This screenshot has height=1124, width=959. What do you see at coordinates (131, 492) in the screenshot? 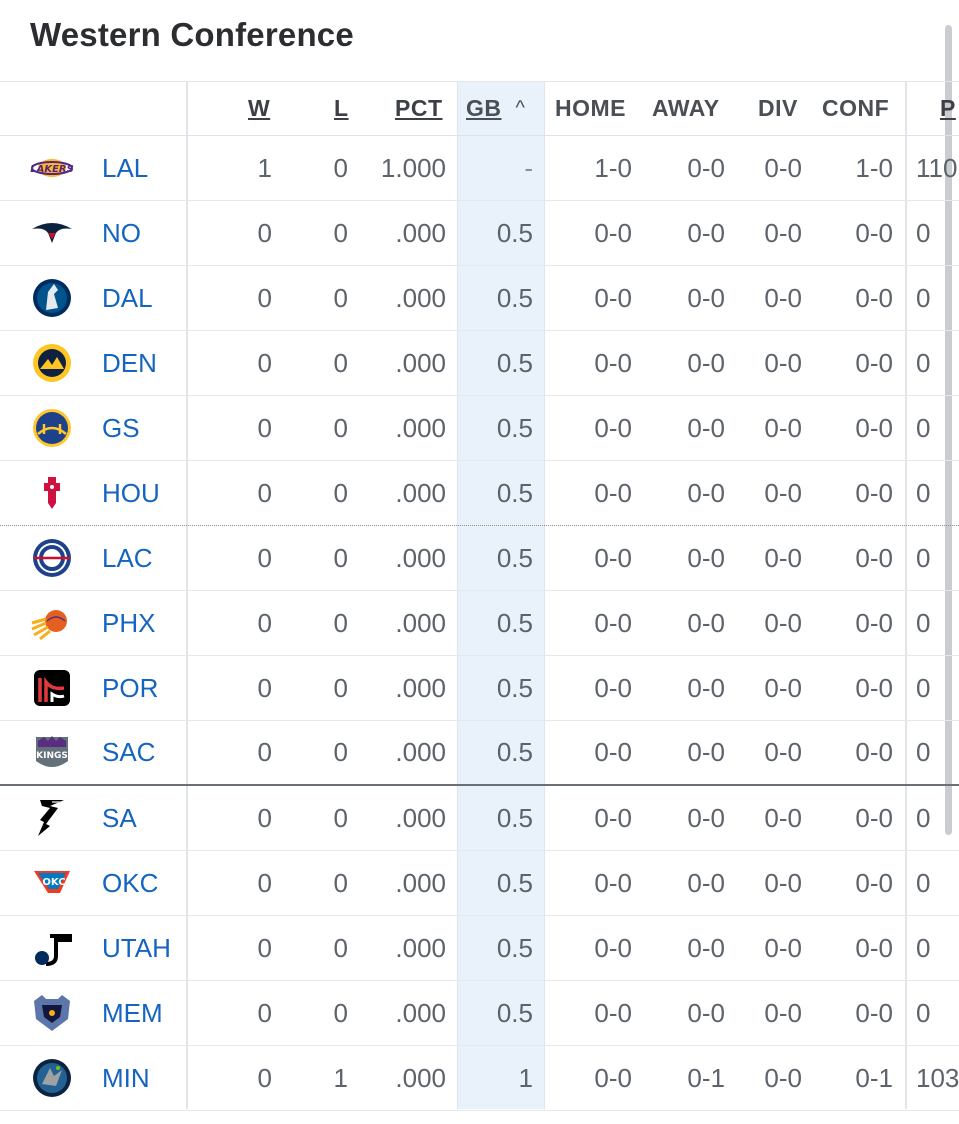
I see `team-link-hou: HOU` at bounding box center [131, 492].